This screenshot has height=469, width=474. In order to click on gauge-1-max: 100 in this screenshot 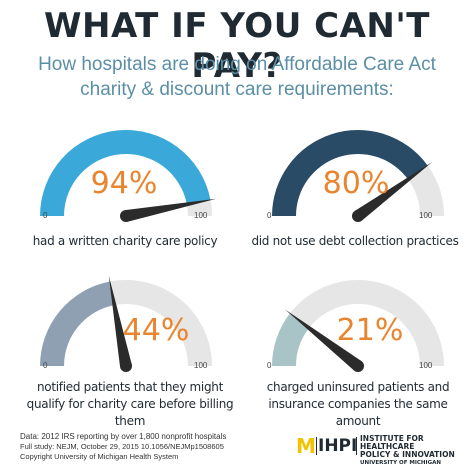, I will do `click(201, 215)`.